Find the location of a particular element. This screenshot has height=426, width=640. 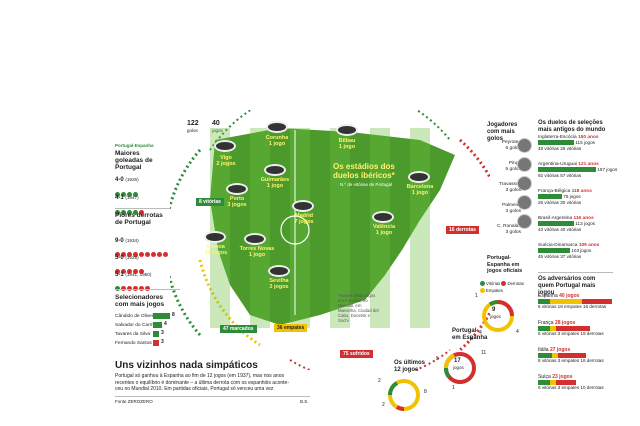

scored-tag: 47 marcados is located at coordinates (238, 329).